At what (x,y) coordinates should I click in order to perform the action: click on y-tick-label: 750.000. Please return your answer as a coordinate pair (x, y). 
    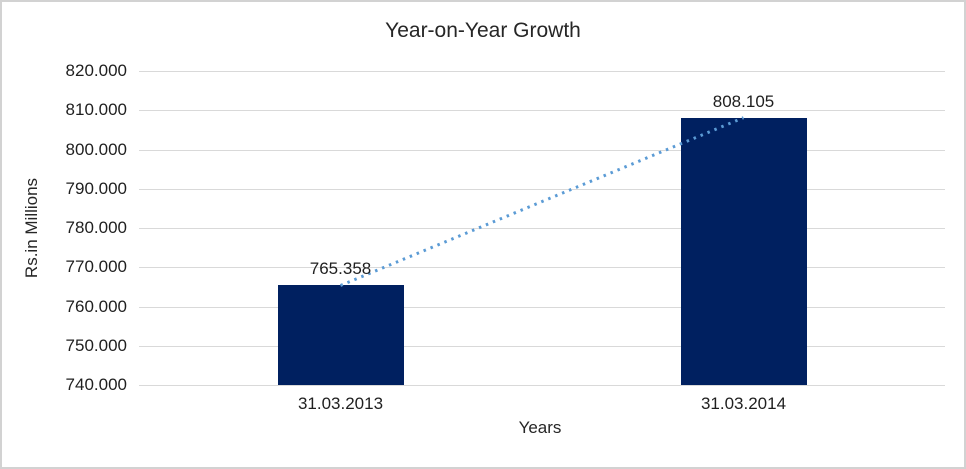
    Looking at the image, I should click on (96, 345).